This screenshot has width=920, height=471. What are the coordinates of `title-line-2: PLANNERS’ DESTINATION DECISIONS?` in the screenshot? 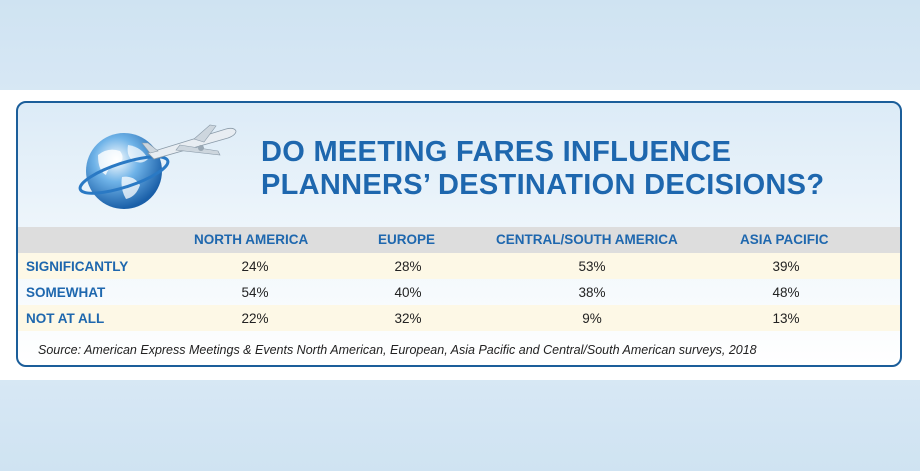 It's located at (543, 185).